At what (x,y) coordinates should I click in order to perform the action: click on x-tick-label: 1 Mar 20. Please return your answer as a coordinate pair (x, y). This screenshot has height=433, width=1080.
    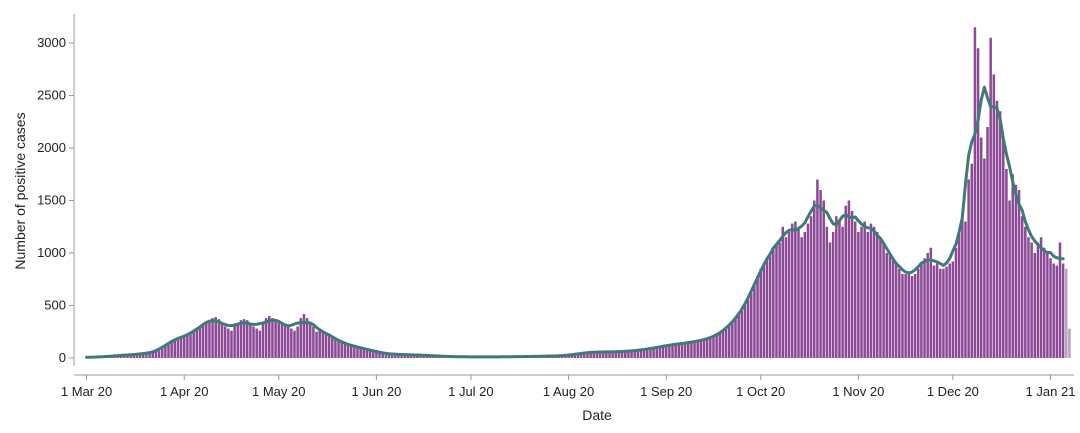
    Looking at the image, I should click on (86, 391).